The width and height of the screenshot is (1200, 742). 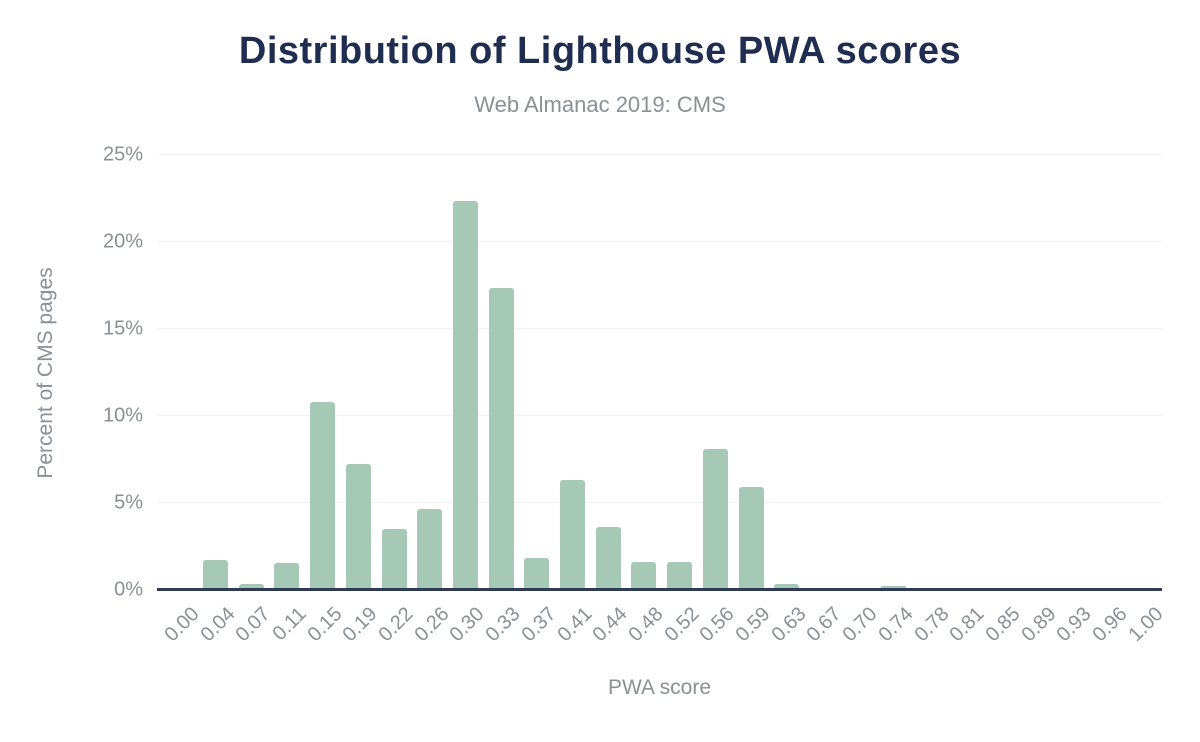 I want to click on y-axis-title: Percent of CMS pages, so click(x=45, y=373).